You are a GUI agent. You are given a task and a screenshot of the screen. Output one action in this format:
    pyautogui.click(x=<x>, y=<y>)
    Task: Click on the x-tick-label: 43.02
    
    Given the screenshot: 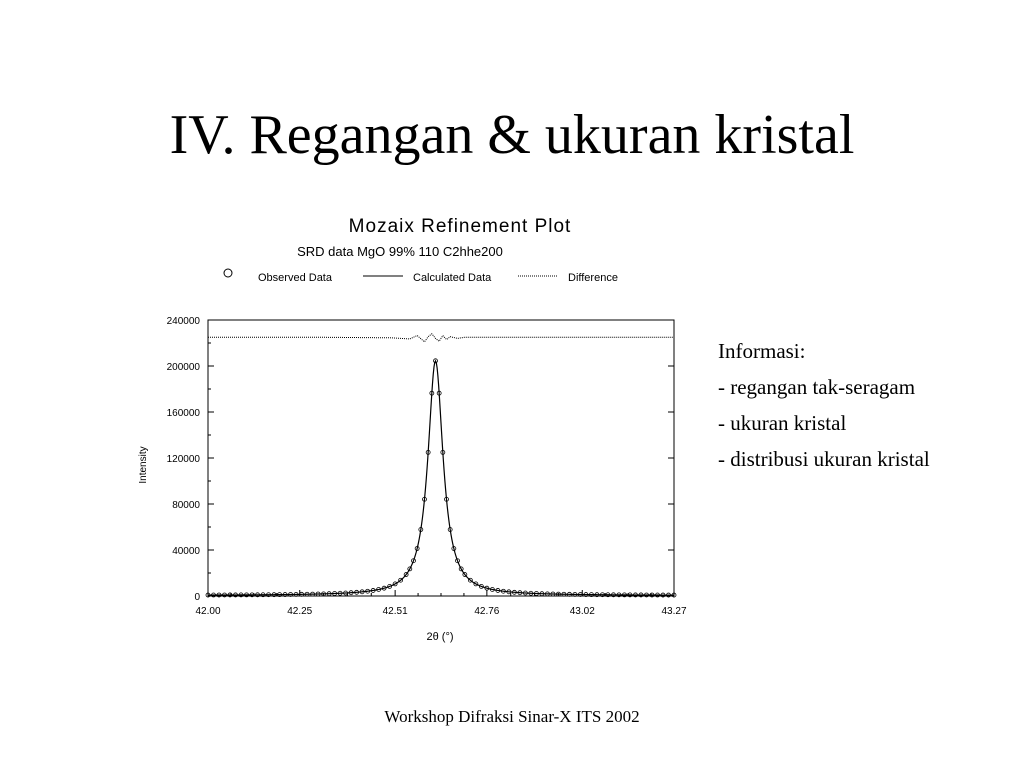 What is the action you would take?
    pyautogui.click(x=582, y=611)
    